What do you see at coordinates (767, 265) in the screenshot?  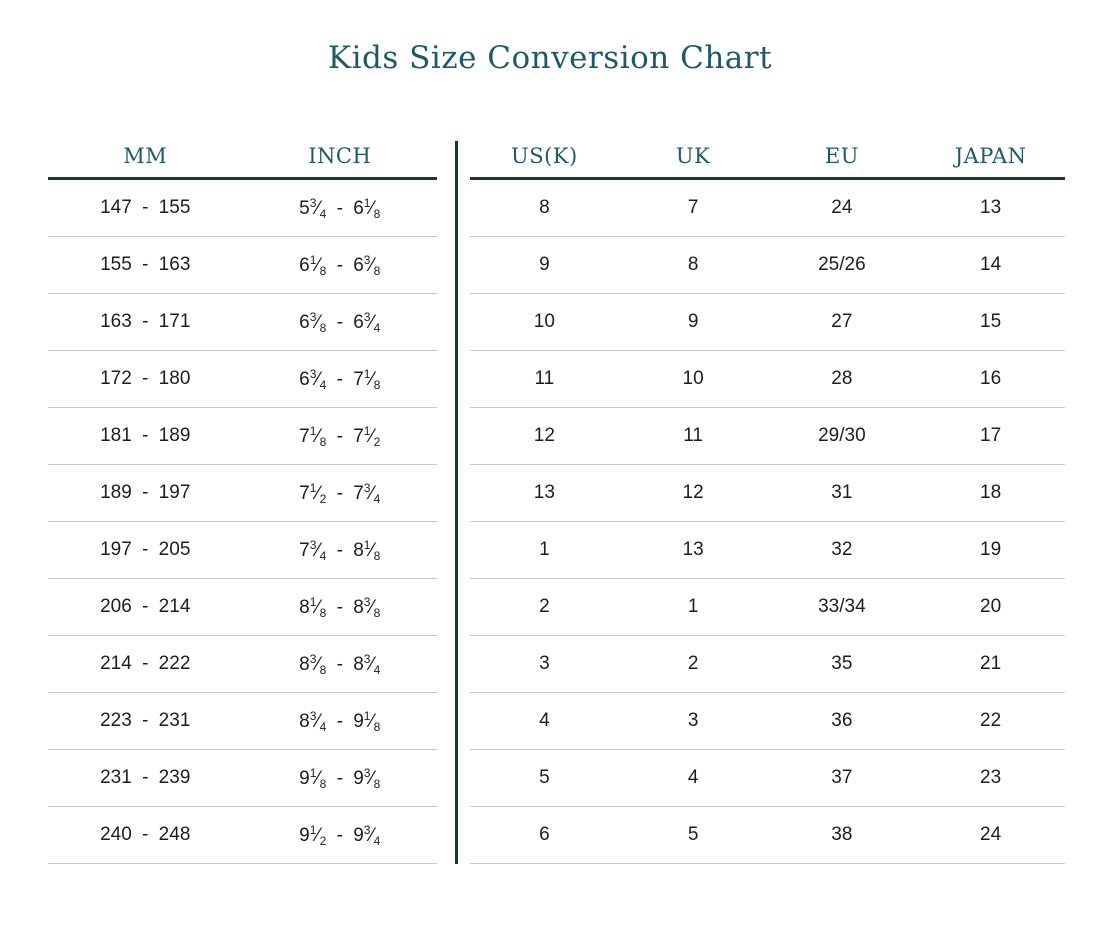 I see `table-row: 9 8 25/26 14` at bounding box center [767, 265].